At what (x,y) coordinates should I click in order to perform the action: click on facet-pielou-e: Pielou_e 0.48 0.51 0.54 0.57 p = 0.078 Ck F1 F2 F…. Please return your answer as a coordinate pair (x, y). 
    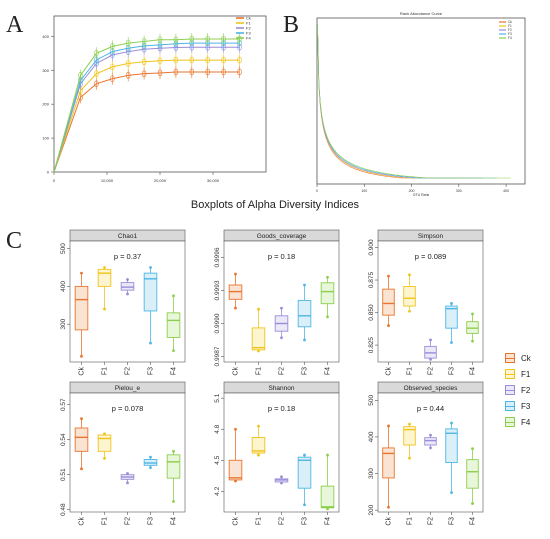
    Looking at the image, I should click on (123, 453).